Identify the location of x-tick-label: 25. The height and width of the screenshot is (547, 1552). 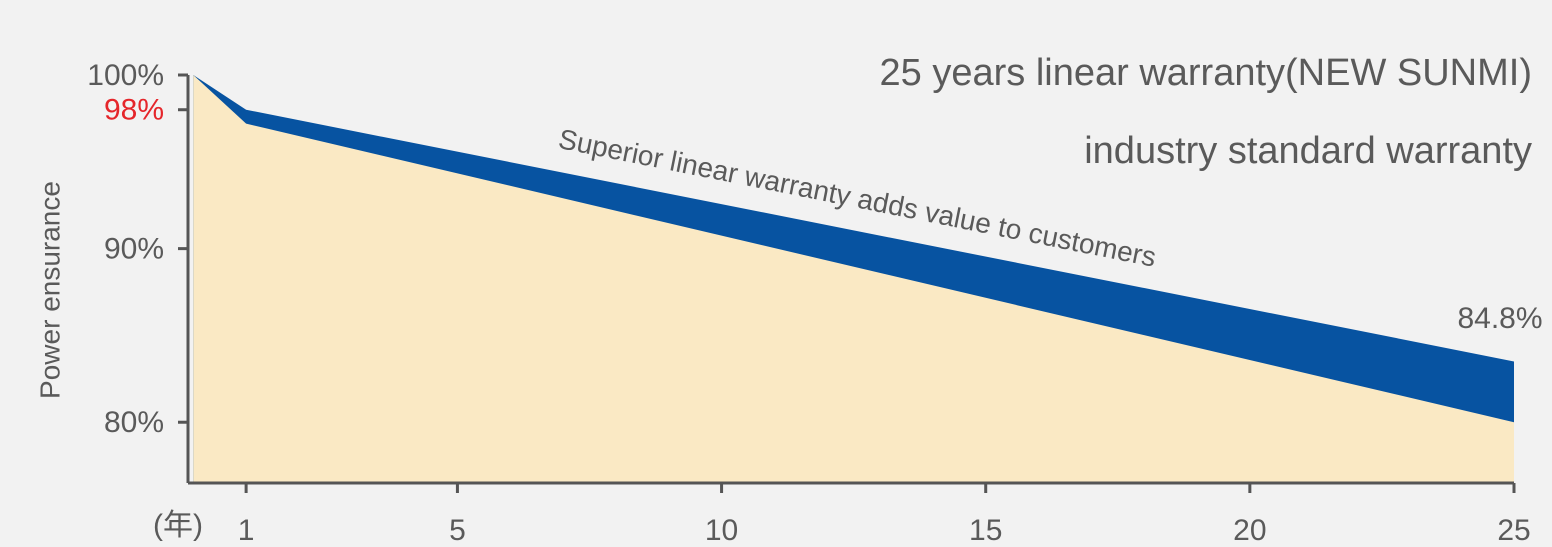
(1513, 530).